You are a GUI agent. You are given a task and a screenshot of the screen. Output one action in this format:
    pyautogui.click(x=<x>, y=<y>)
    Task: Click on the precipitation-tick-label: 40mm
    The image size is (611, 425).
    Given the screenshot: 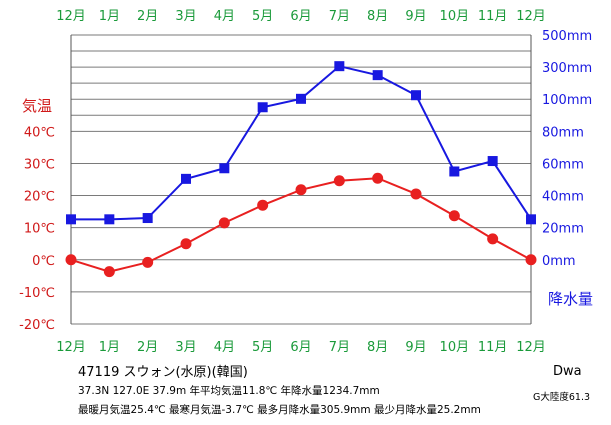 What is the action you would take?
    pyautogui.click(x=563, y=197)
    